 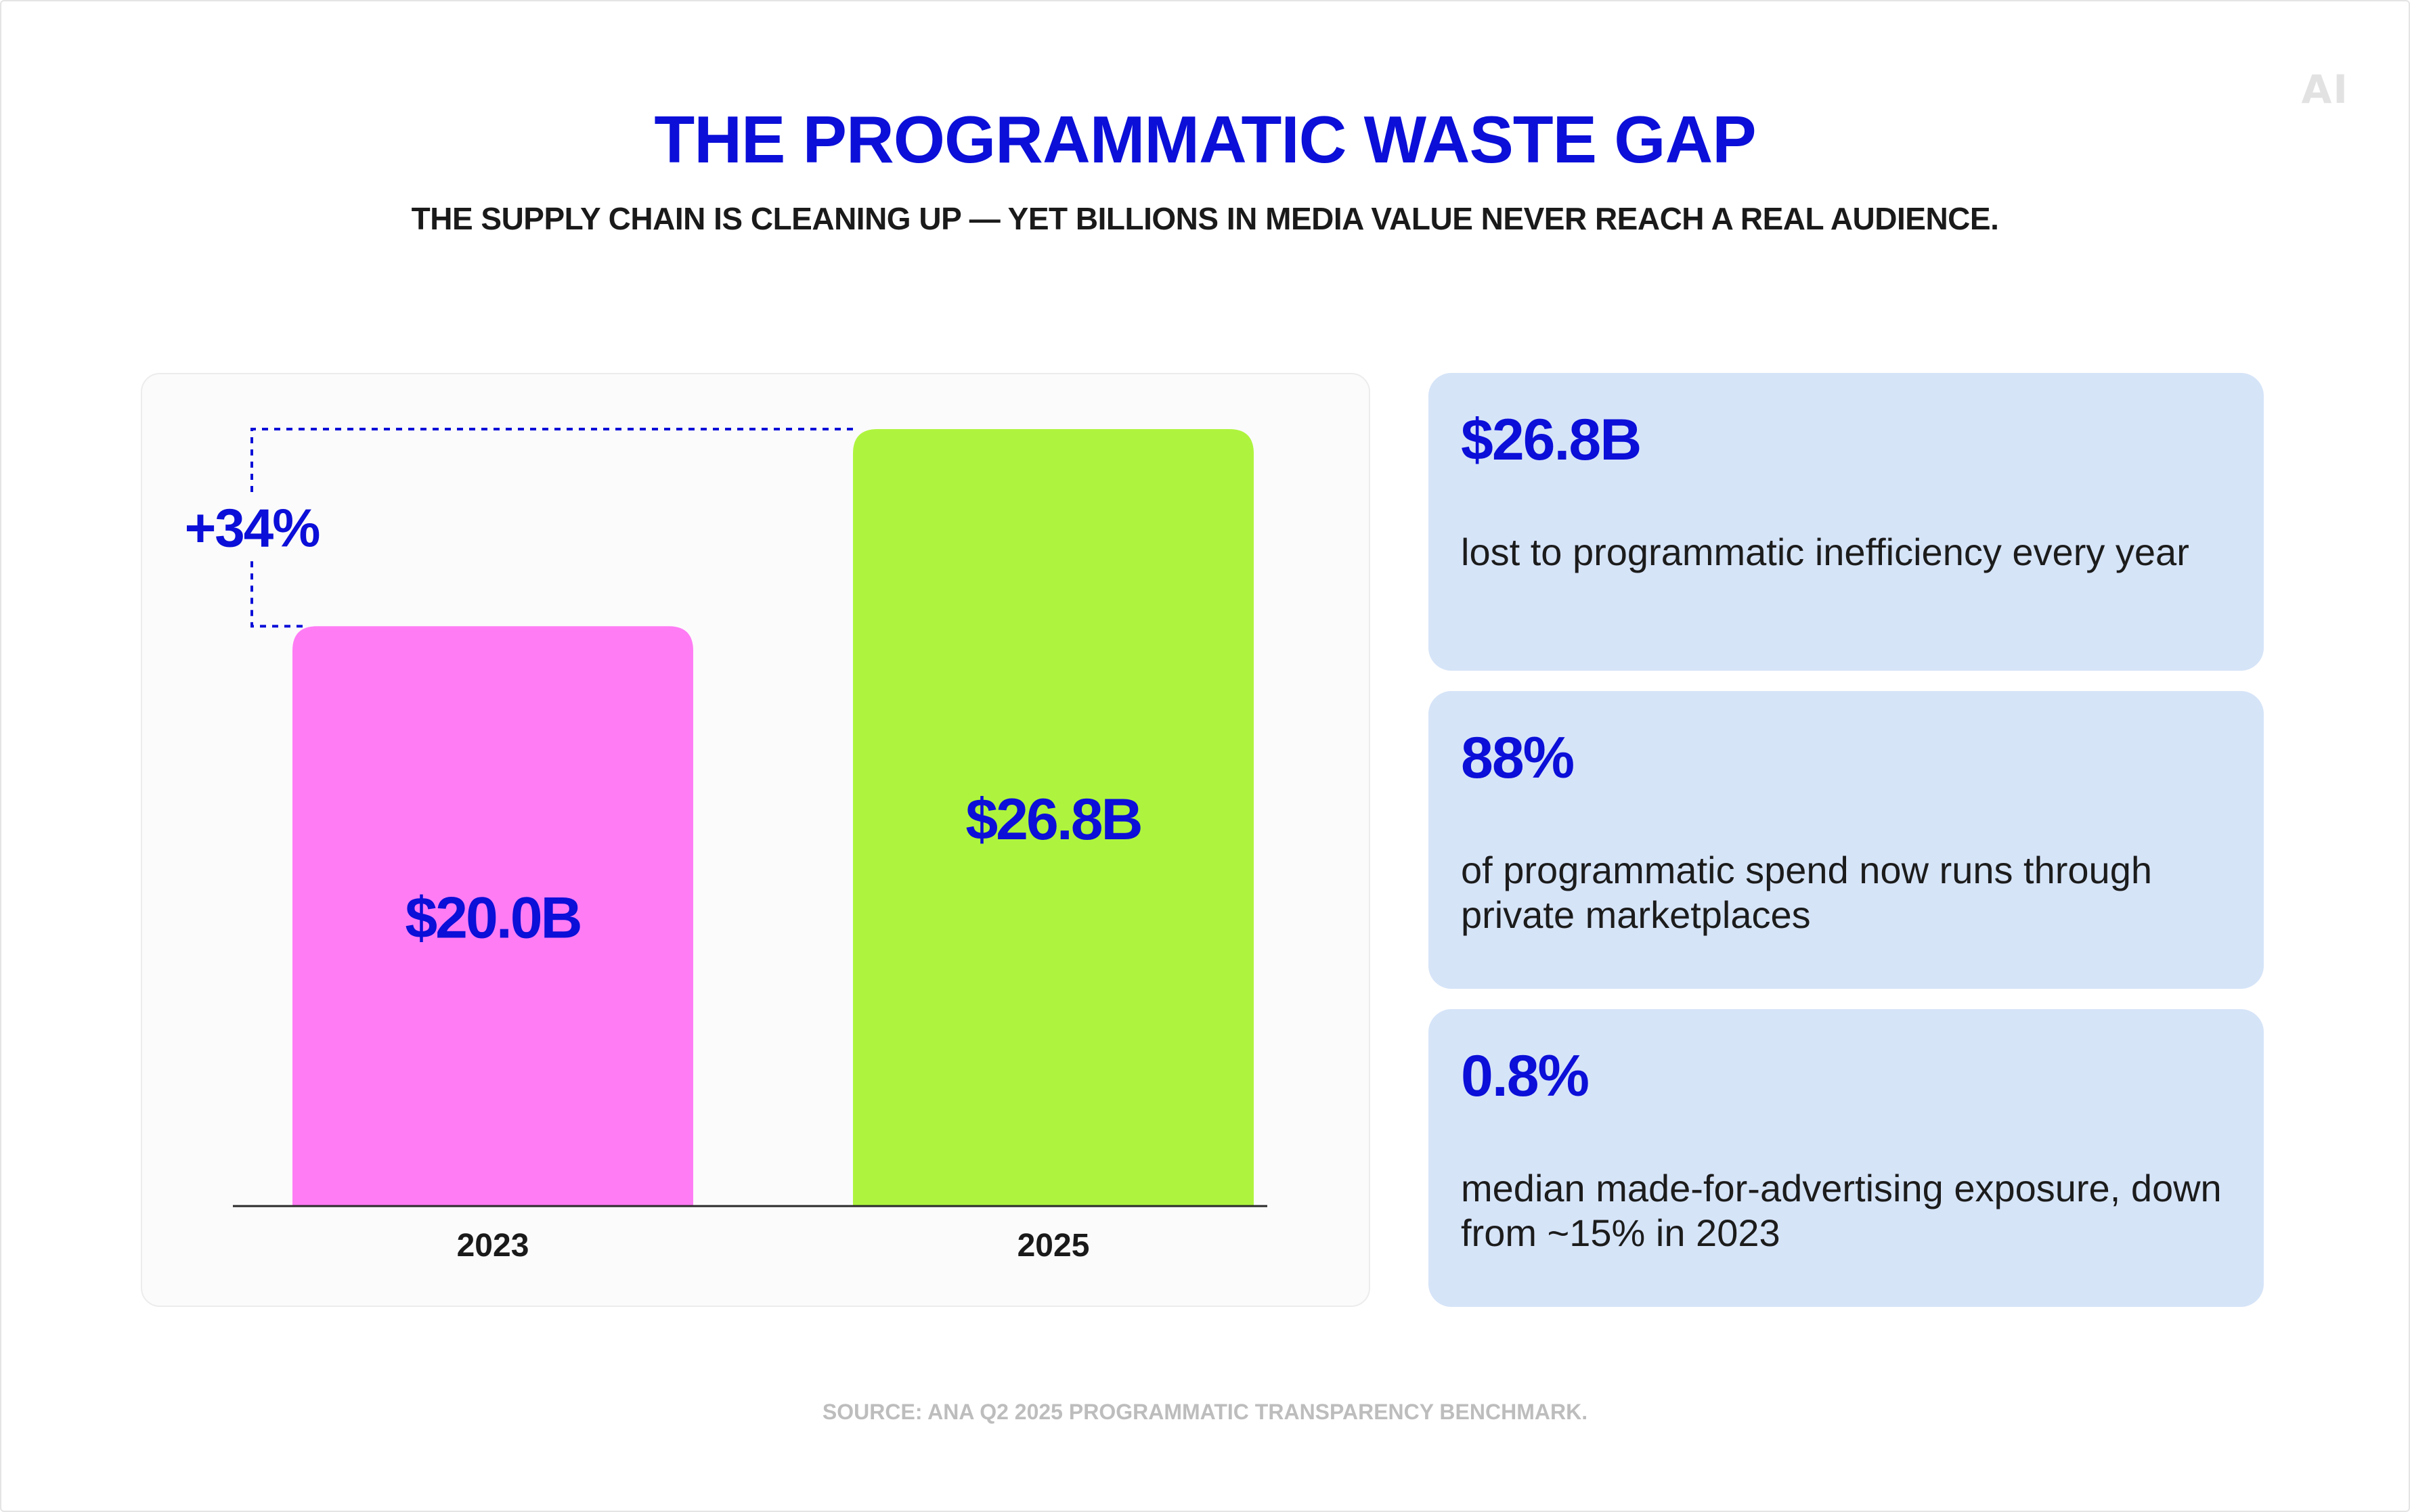 What do you see at coordinates (2325, 89) in the screenshot?
I see `brand-logo: AI` at bounding box center [2325, 89].